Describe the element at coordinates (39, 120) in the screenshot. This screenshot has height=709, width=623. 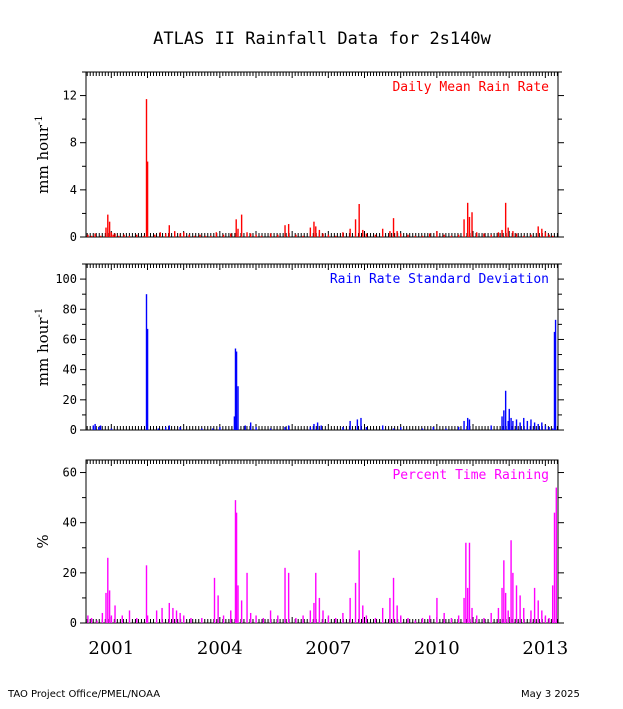
I see `y-axis-label-exponent: -1` at that location.